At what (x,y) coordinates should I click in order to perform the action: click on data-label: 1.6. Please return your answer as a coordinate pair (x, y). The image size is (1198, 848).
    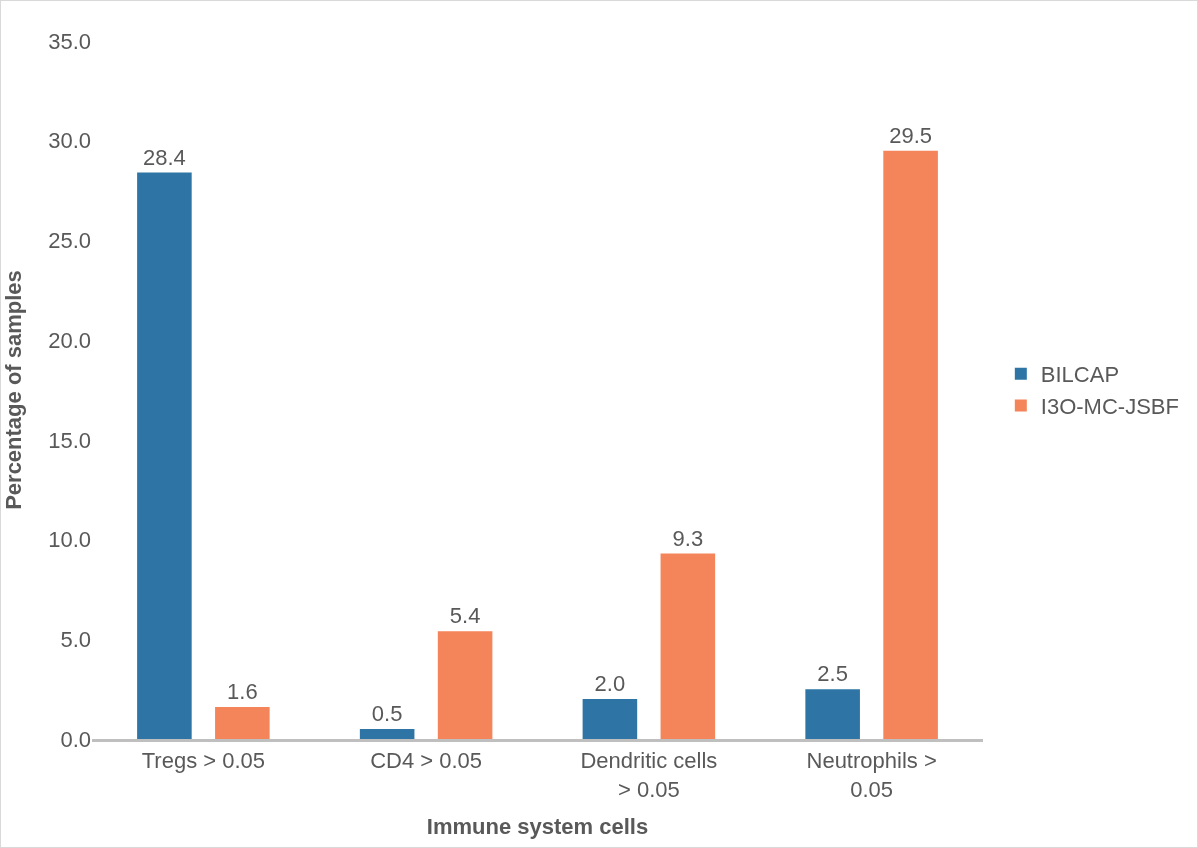
    Looking at the image, I should click on (242, 692).